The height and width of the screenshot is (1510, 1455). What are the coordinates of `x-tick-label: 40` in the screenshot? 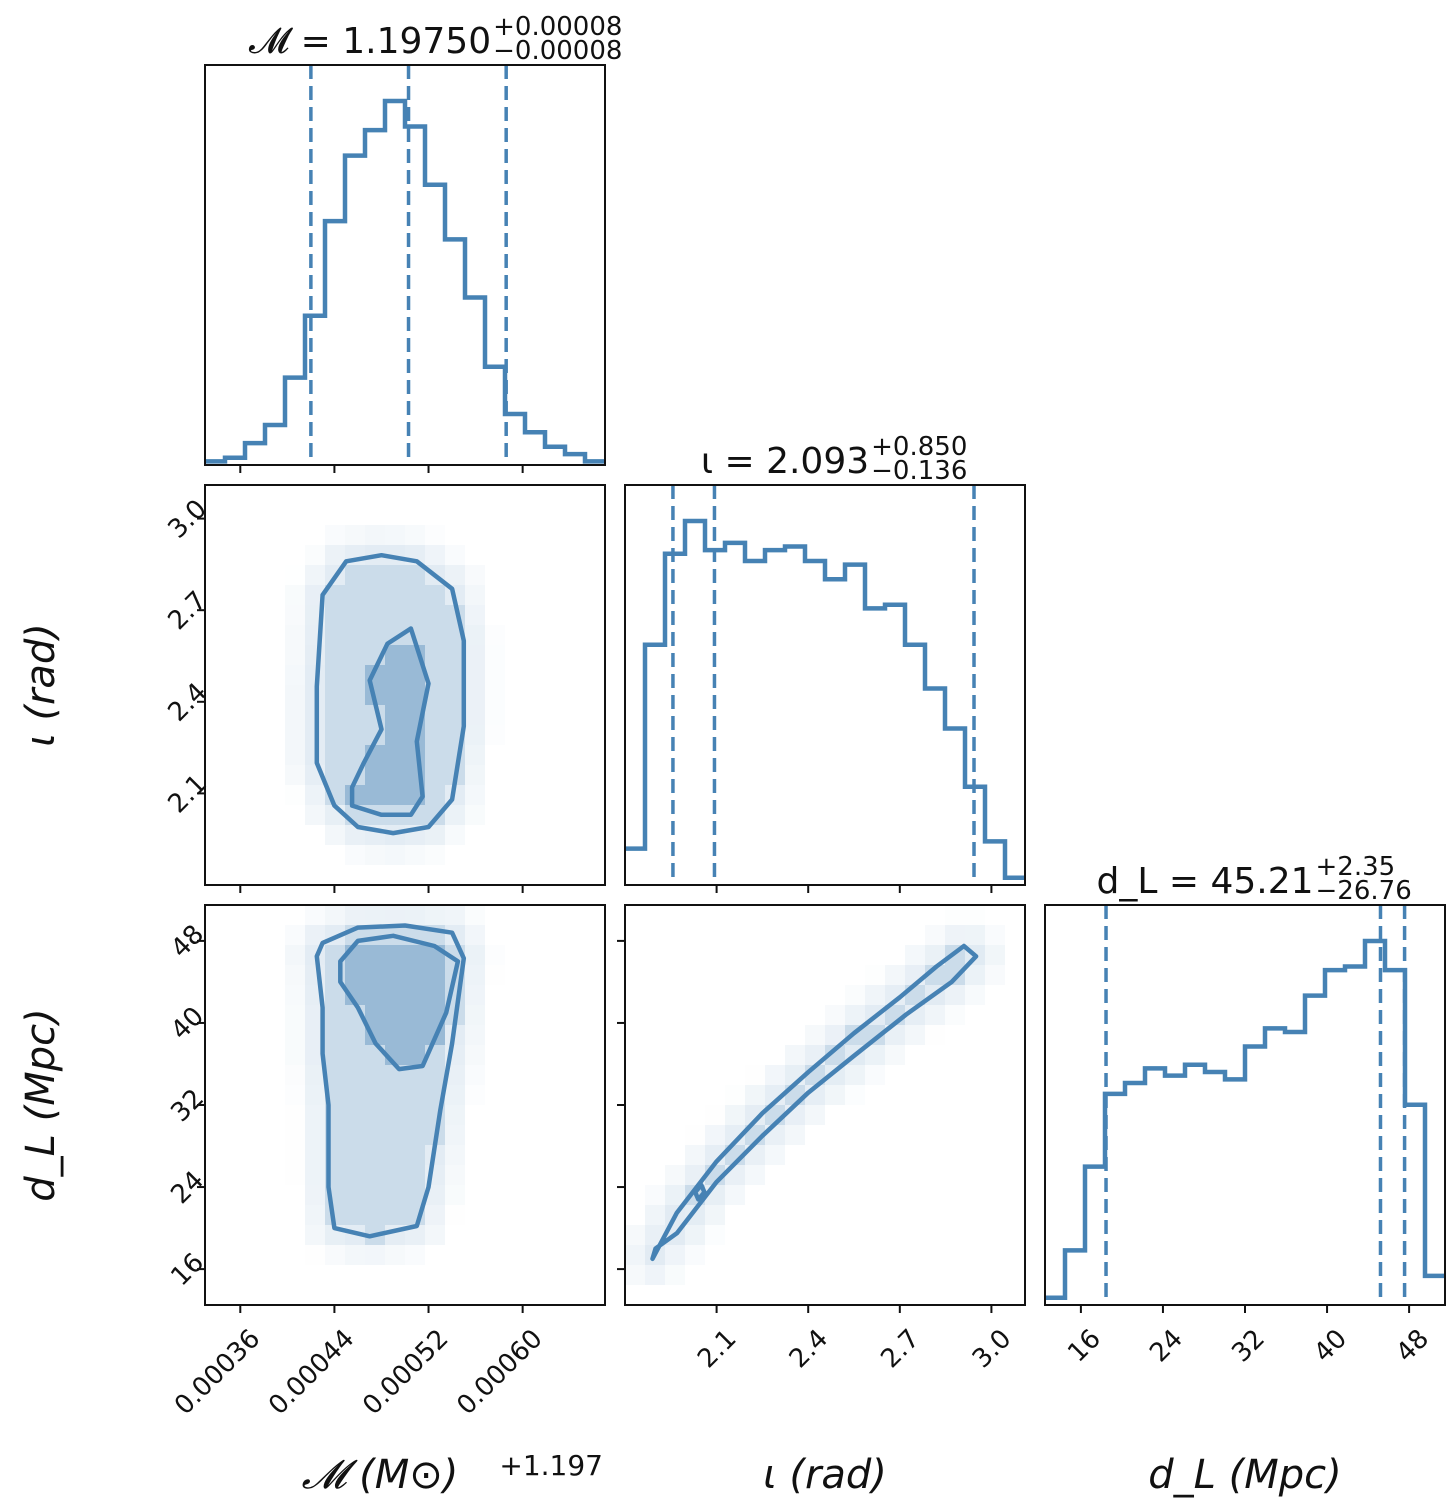 It's located at (1330, 1346).